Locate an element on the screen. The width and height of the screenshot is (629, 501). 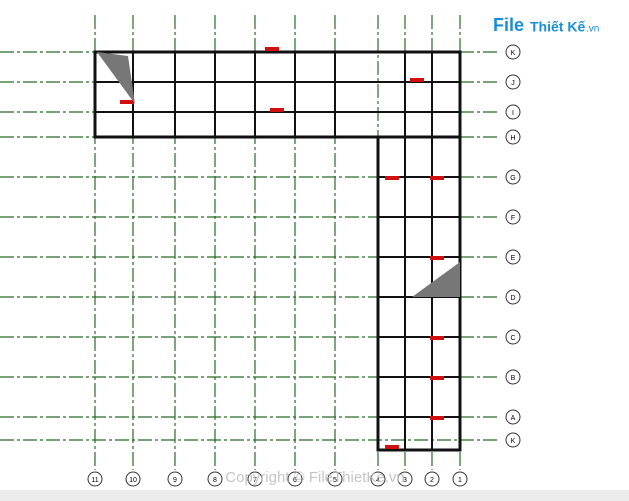
row-label: A is located at coordinates (513, 418).